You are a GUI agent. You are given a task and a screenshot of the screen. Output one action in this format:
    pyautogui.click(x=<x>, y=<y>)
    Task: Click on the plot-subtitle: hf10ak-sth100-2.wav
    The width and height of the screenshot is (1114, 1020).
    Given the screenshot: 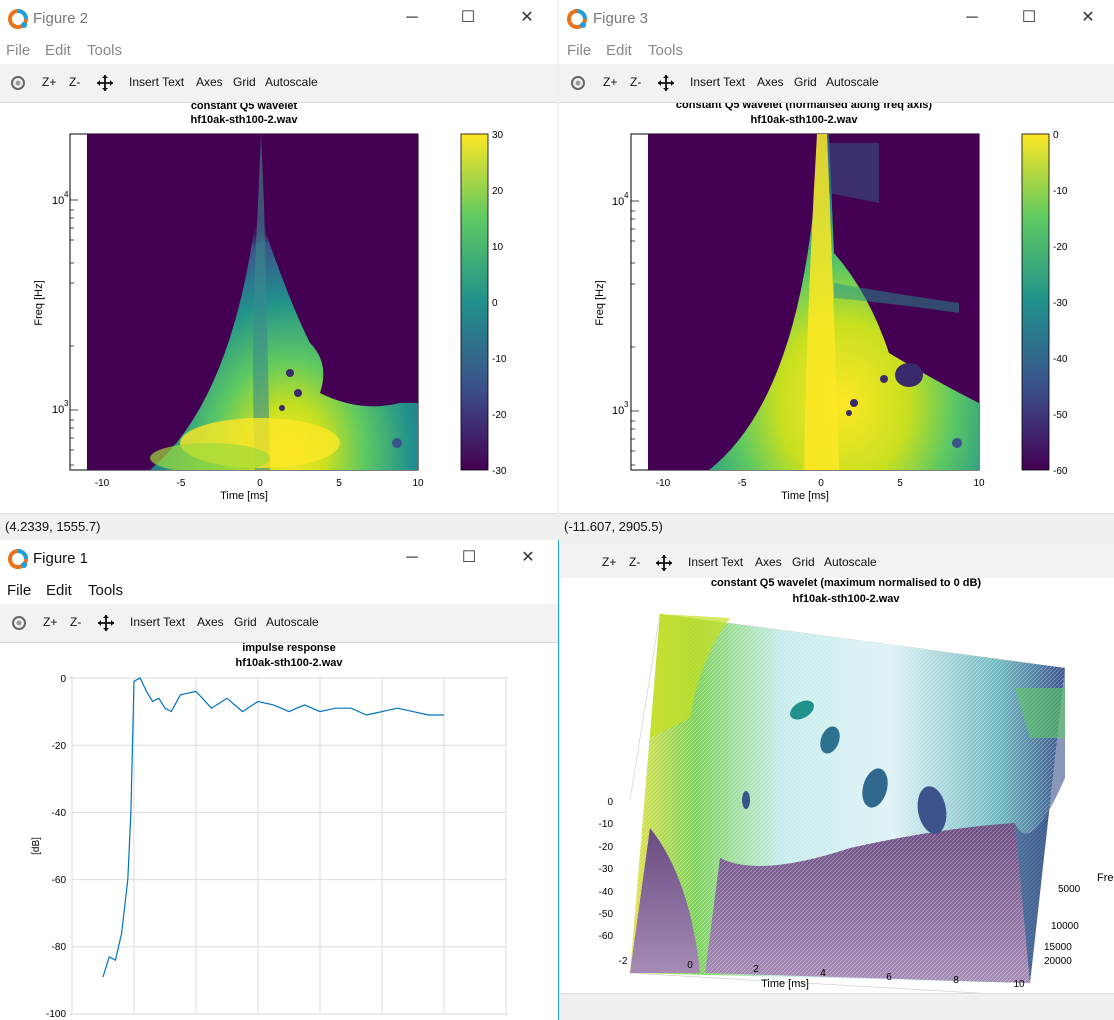 What is the action you would take?
    pyautogui.click(x=290, y=663)
    